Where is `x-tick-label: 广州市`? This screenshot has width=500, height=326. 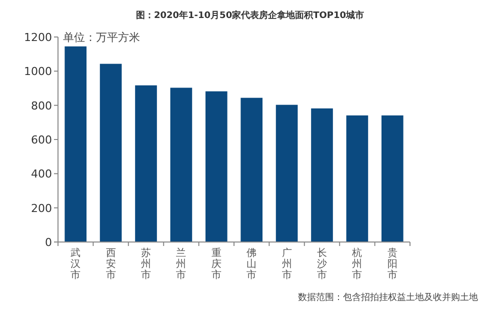
x-tick-label: 广州市 is located at coordinates (287, 264).